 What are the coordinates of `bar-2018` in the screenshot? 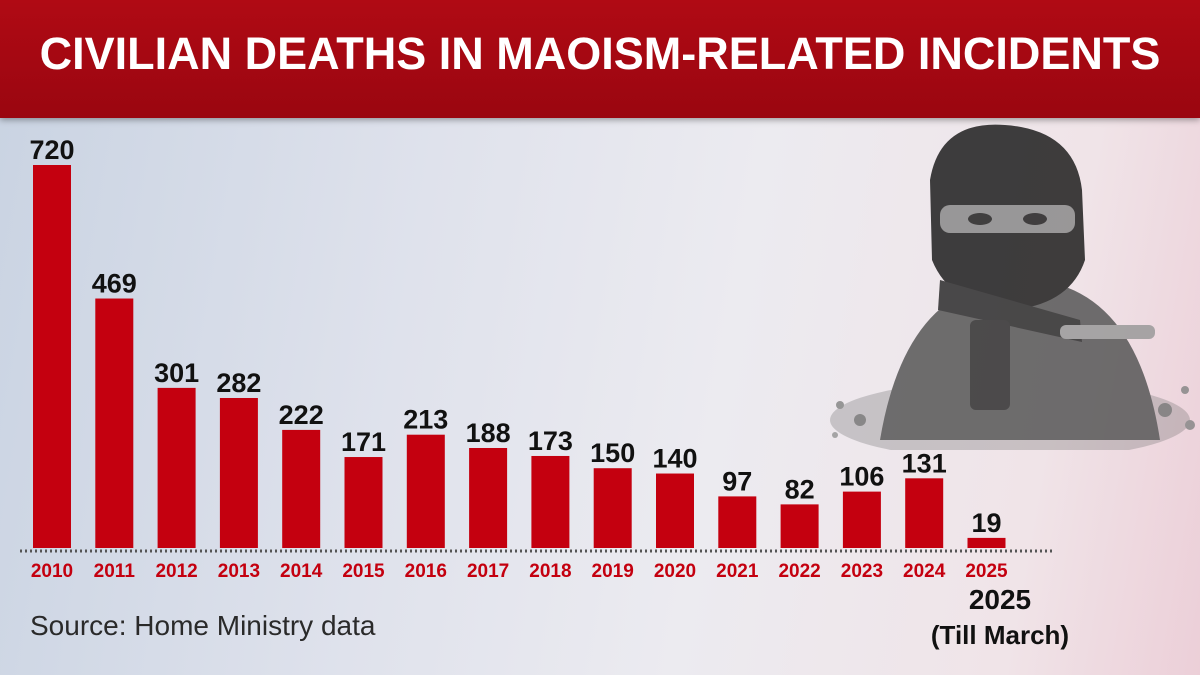 It's located at (550, 501).